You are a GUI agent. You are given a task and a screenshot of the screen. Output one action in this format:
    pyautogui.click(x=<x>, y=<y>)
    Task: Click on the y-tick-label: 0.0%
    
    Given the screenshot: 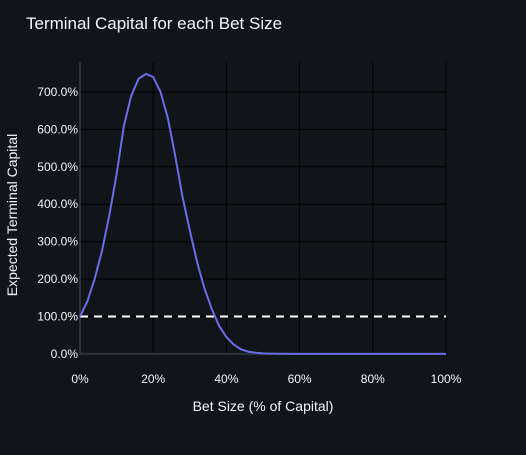 What is the action you would take?
    pyautogui.click(x=65, y=354)
    